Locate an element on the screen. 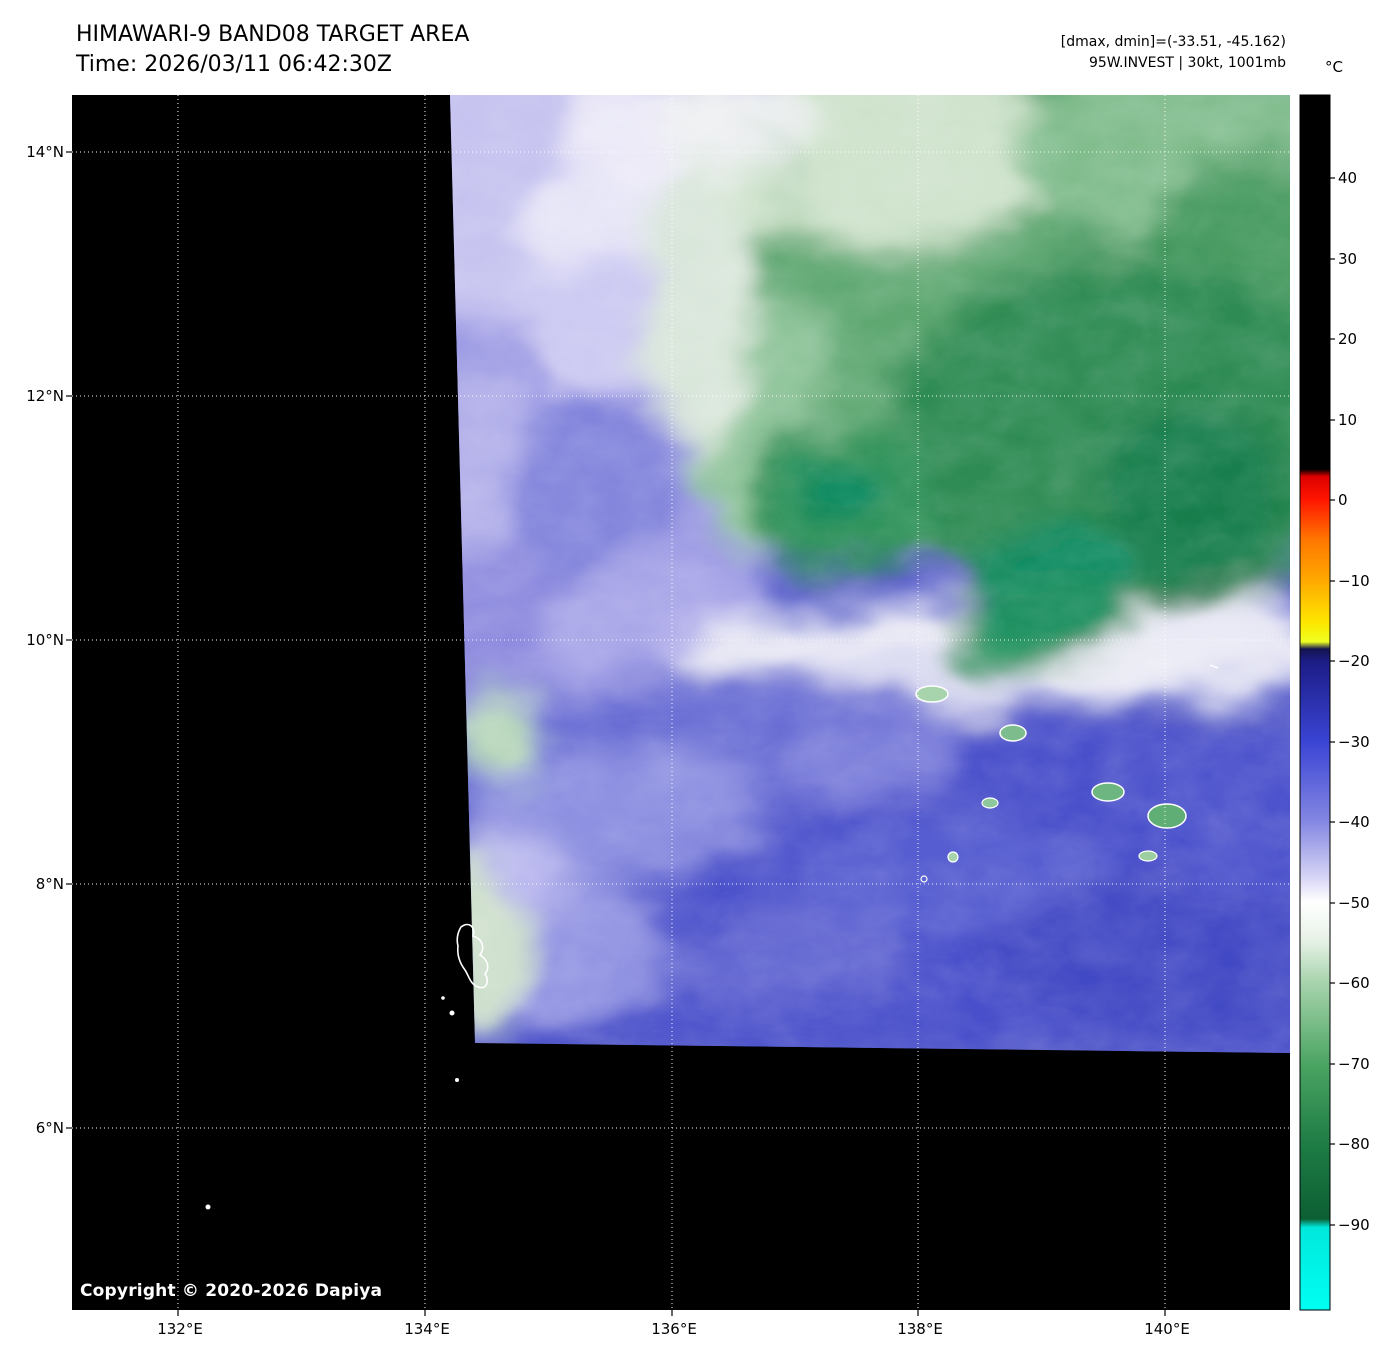 This screenshot has height=1359, width=1390. y-tick-10n: 10°N is located at coordinates (45, 640).